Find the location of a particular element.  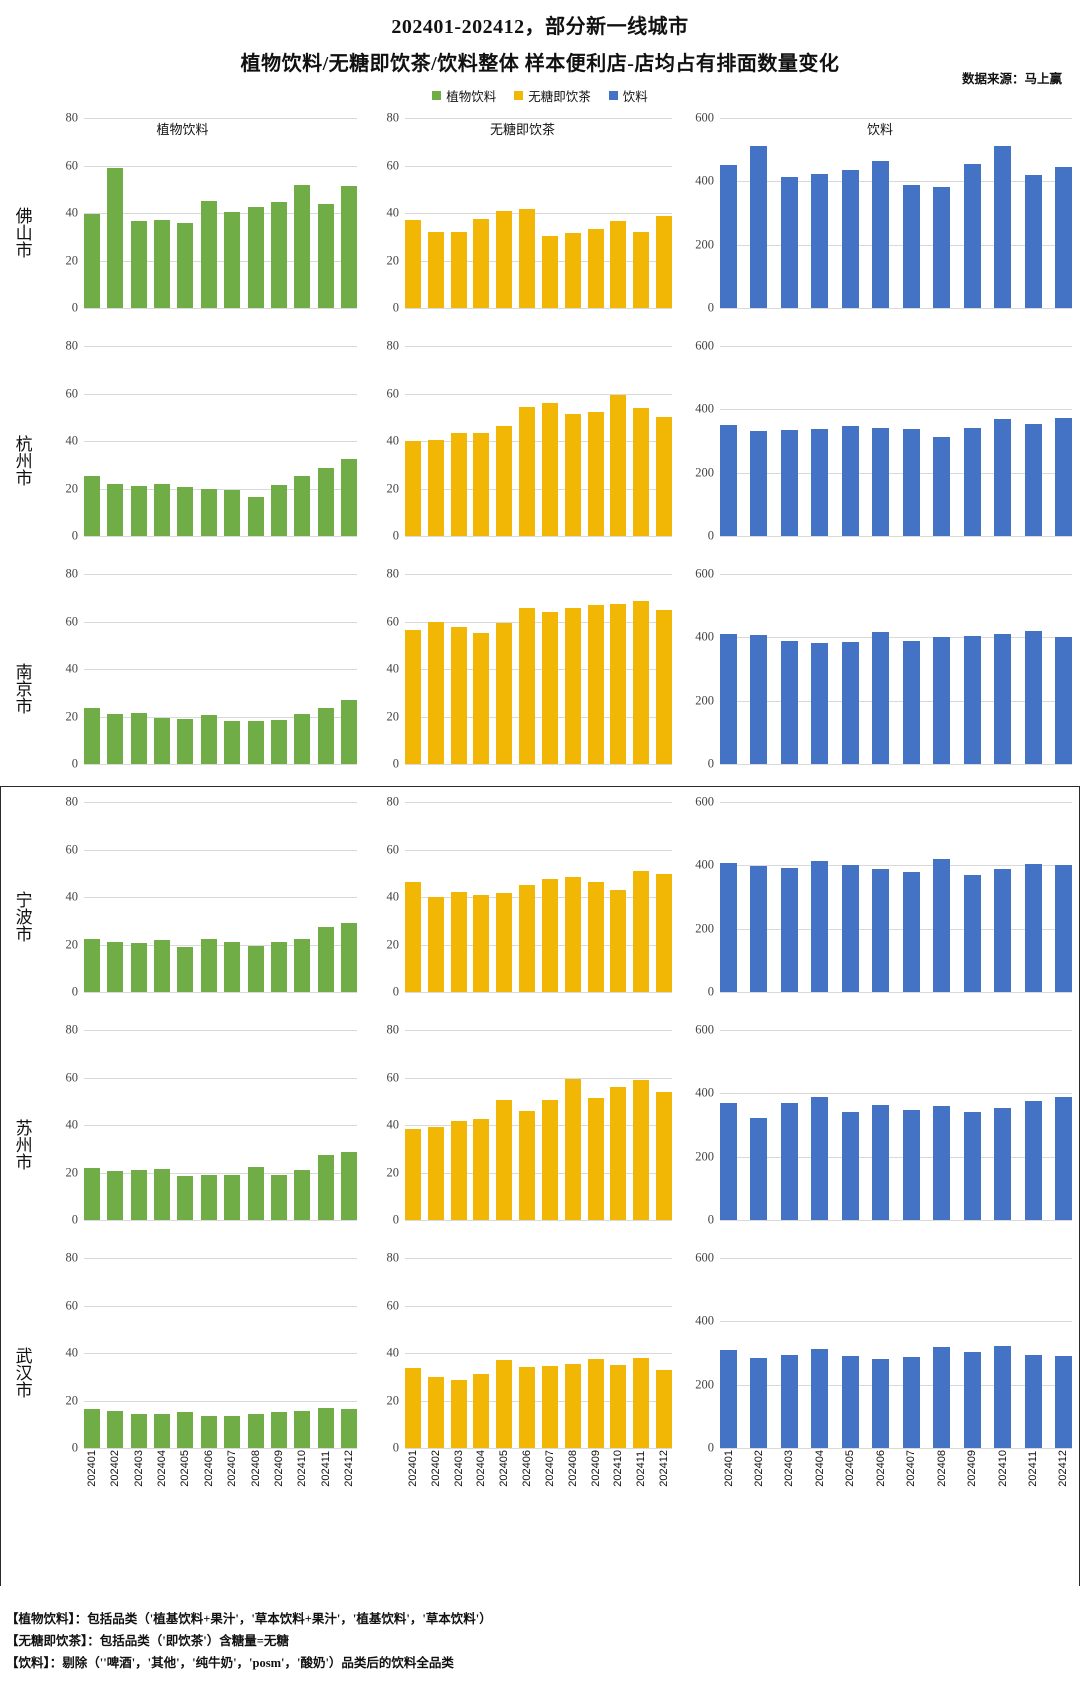

footnote-tea: 【无糖即饮茶】：包括品类（'即饮茶'）含糖量=无糖 is located at coordinates (147, 1641).